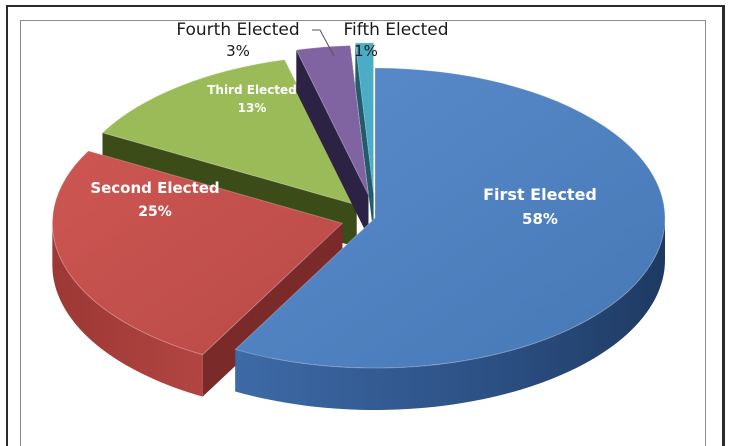 Image resolution: width=730 pixels, height=446 pixels. Describe the element at coordinates (365, 6) in the screenshot. I see `frame-border-top` at that location.